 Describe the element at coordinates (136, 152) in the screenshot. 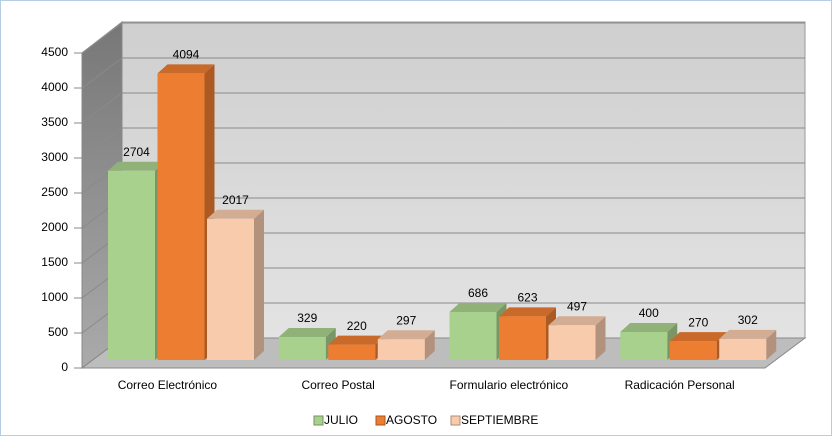

I see `data-label: 2704` at that location.